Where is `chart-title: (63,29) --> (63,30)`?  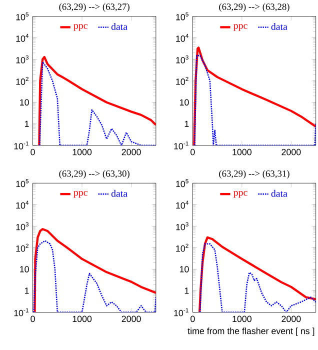
chart-title: (63,29) --> (63,30) is located at coordinates (94, 174).